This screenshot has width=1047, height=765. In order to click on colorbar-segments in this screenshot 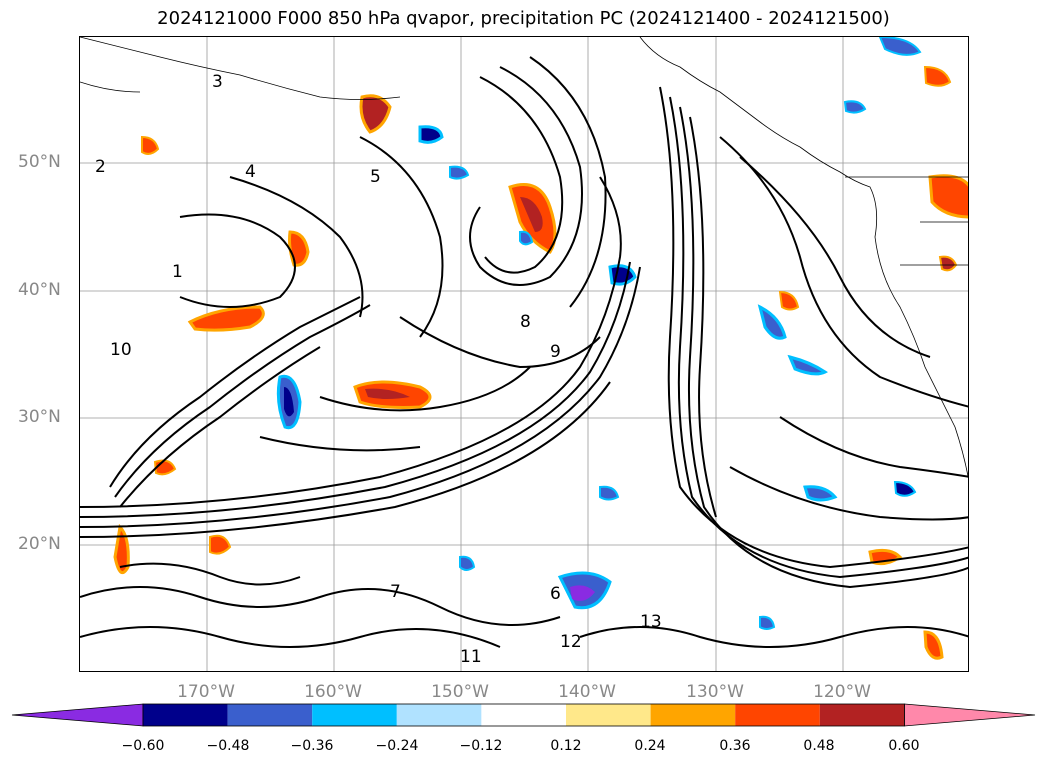, I will do `click(523, 715)`.